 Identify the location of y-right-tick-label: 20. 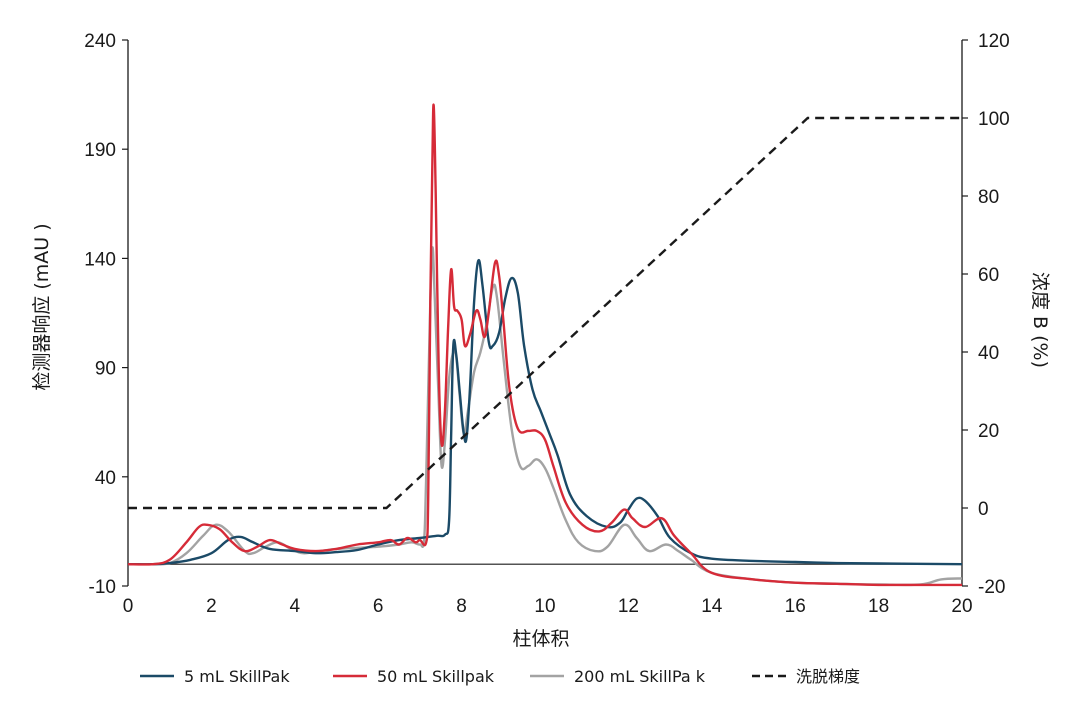
(988, 431).